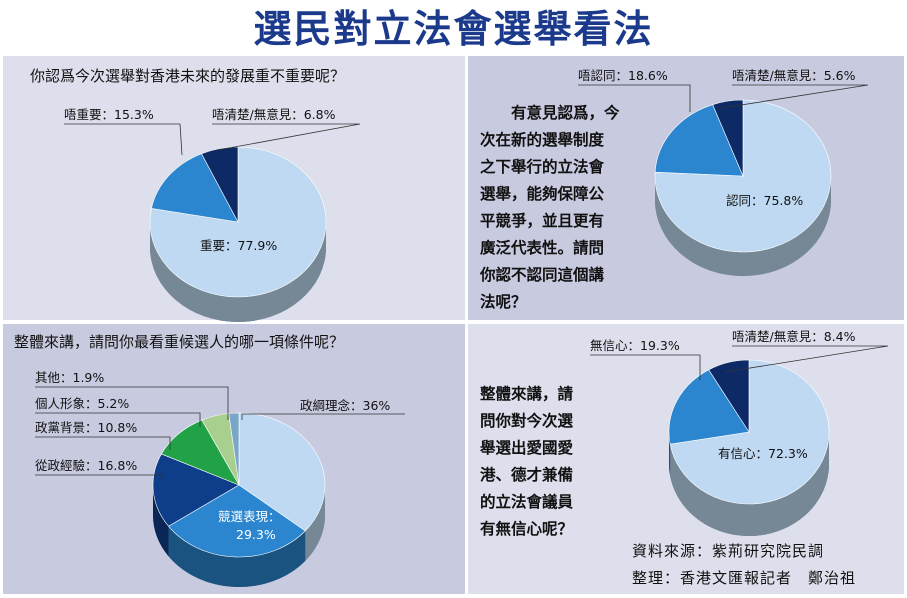 The width and height of the screenshot is (907, 598). What do you see at coordinates (527, 421) in the screenshot?
I see `question-line: 問你對今次選` at bounding box center [527, 421].